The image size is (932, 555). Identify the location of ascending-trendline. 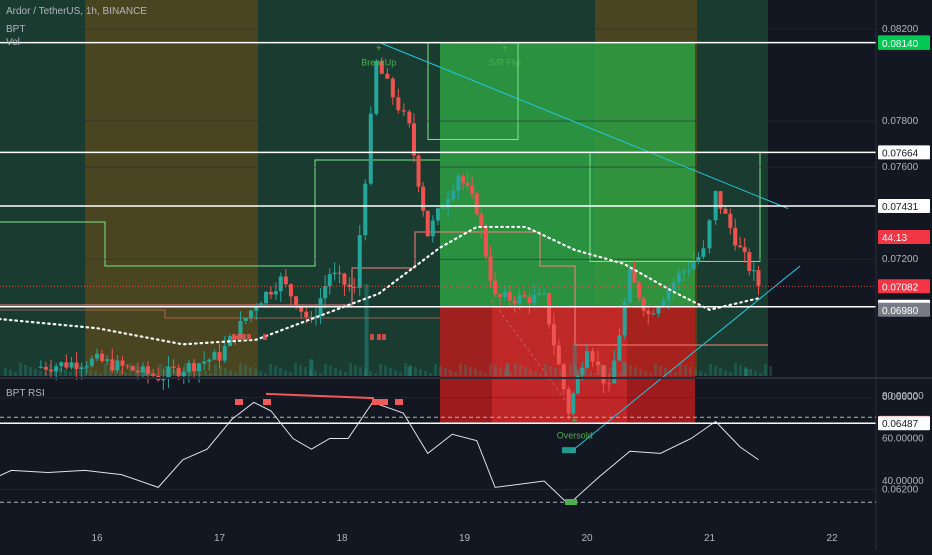
(685, 359).